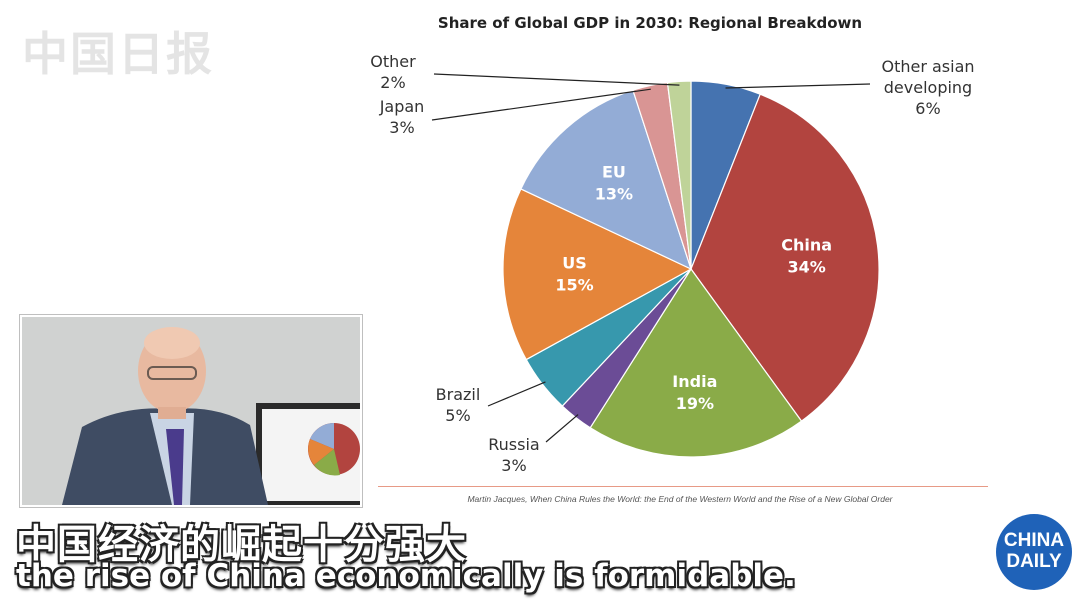  I want to click on pie-slice-eu, so click(606, 180).